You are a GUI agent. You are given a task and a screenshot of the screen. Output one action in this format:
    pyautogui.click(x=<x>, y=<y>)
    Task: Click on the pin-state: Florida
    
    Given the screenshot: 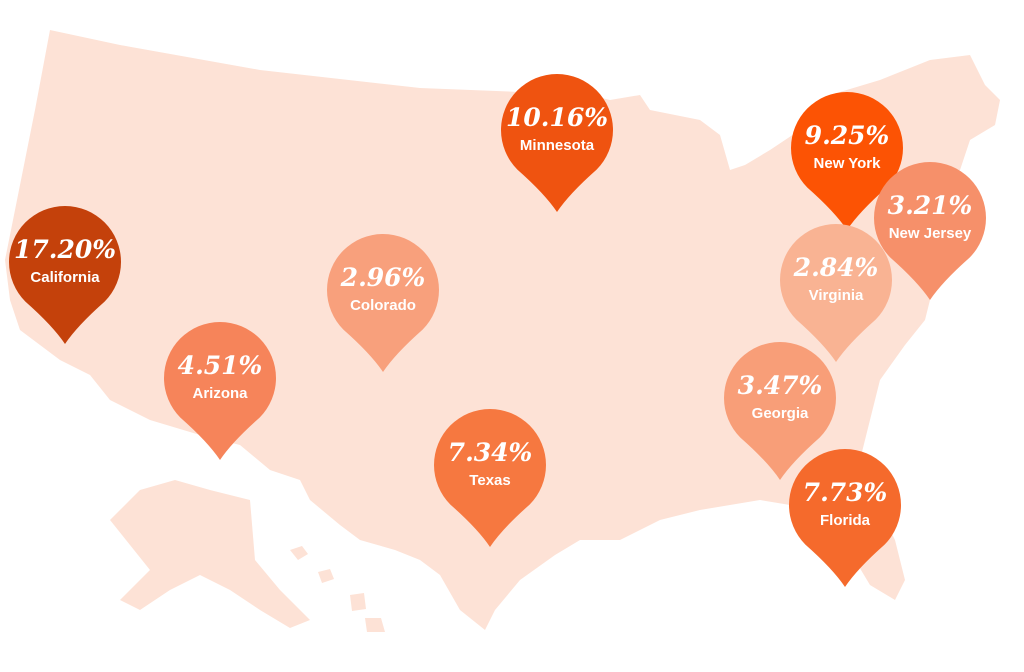 What is the action you would take?
    pyautogui.click(x=845, y=520)
    